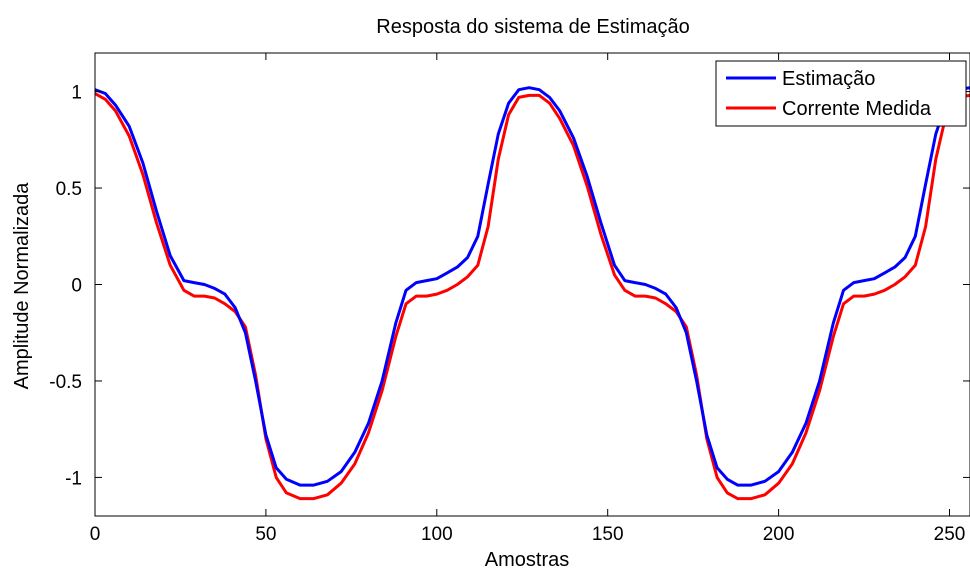 Image resolution: width=970 pixels, height=569 pixels. What do you see at coordinates (265, 534) in the screenshot?
I see `x-tick-label: 50` at bounding box center [265, 534].